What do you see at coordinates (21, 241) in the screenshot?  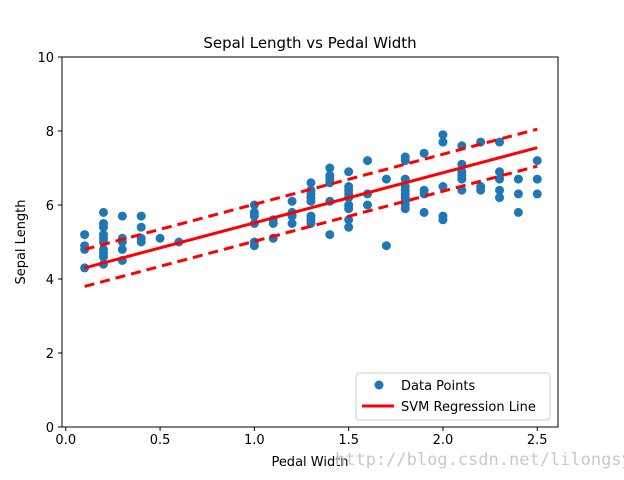 I see `y-axis-label: Sepal Length` at bounding box center [21, 241].